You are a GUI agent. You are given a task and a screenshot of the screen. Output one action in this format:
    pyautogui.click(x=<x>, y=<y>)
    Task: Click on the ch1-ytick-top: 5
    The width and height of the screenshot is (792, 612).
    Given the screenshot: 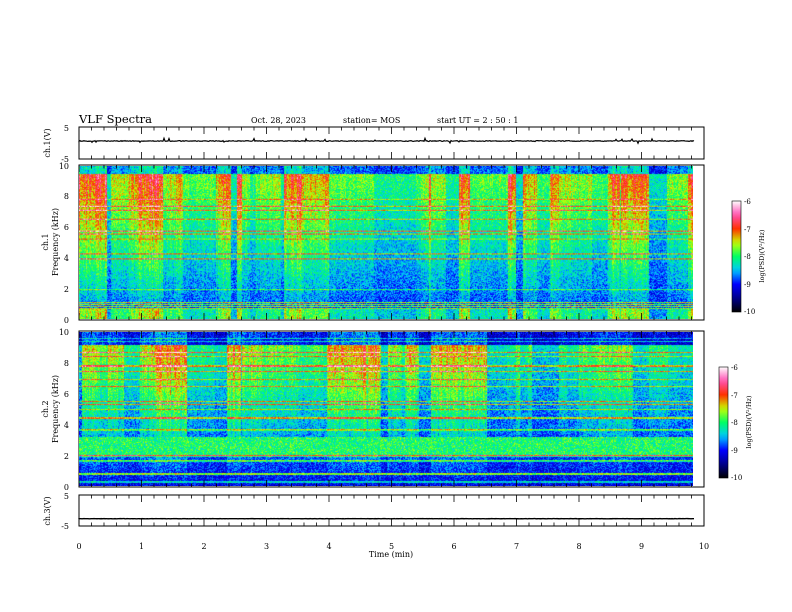 What is the action you would take?
    pyautogui.click(x=66, y=128)
    